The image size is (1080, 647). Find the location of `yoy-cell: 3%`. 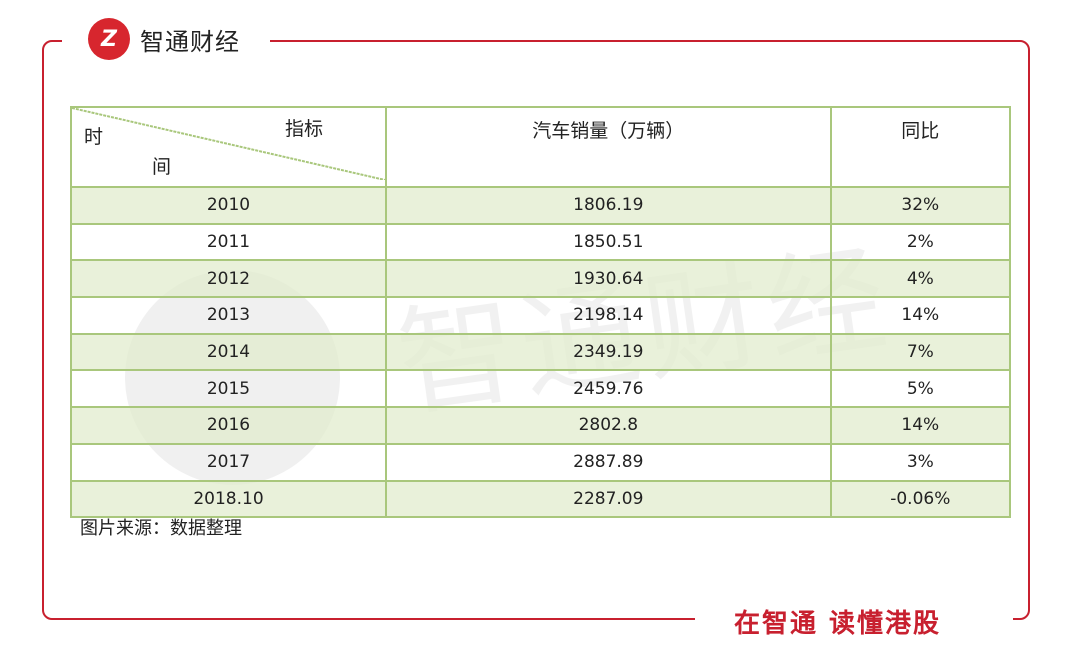

yoy-cell: 3% is located at coordinates (920, 462).